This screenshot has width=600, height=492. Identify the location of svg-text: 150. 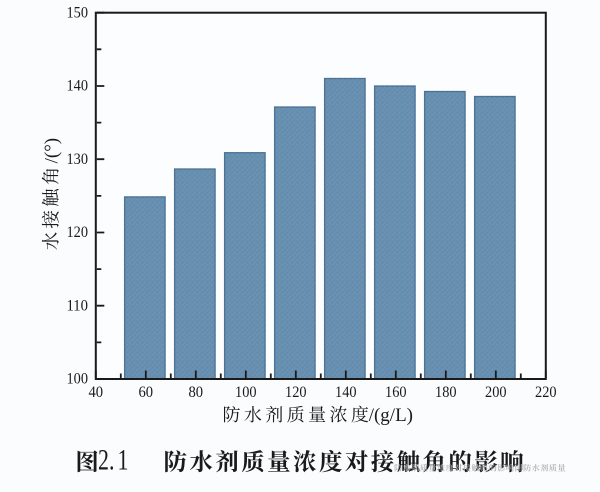
(78, 12).